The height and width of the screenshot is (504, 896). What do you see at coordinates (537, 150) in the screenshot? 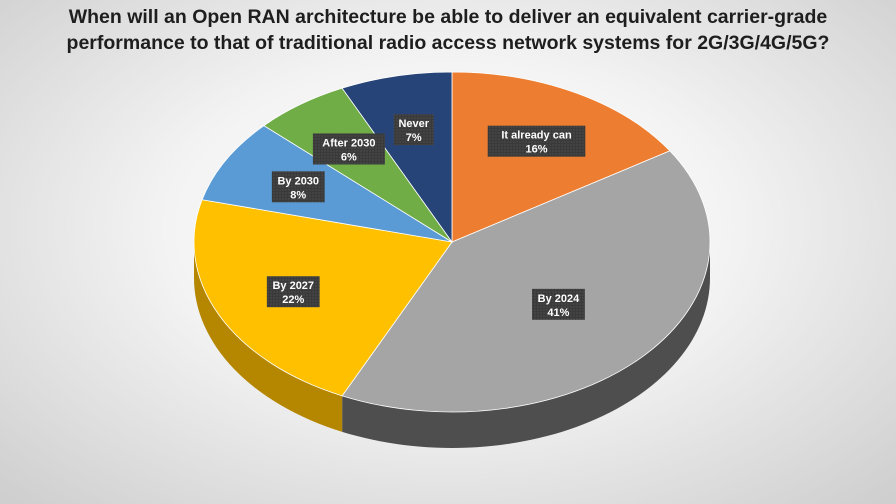
I see `pie-label-percent: 16%` at bounding box center [537, 150].